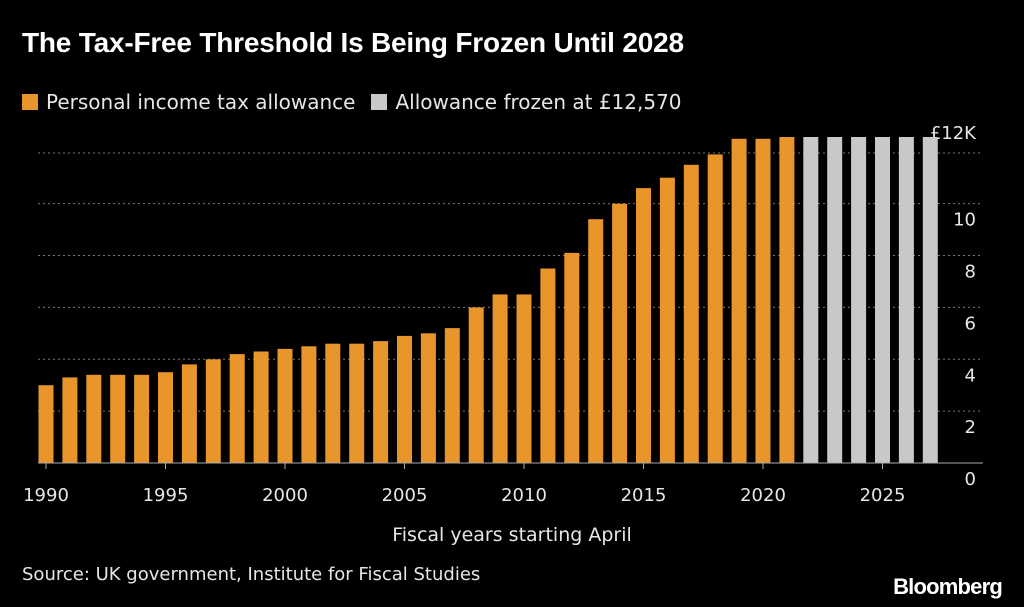  What do you see at coordinates (166, 495) in the screenshot?
I see `x-tick-label: 1995` at bounding box center [166, 495].